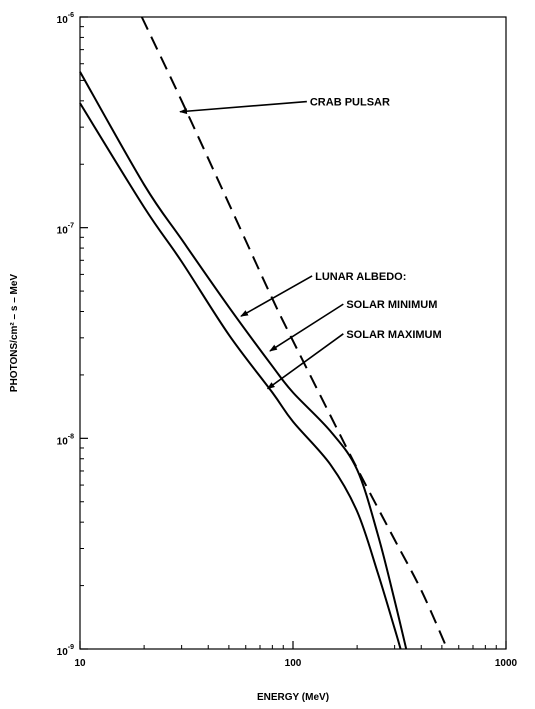 The image size is (535, 709). Describe the element at coordinates (293, 697) in the screenshot. I see `x-axis-title: ENERGY (MeV)` at that location.